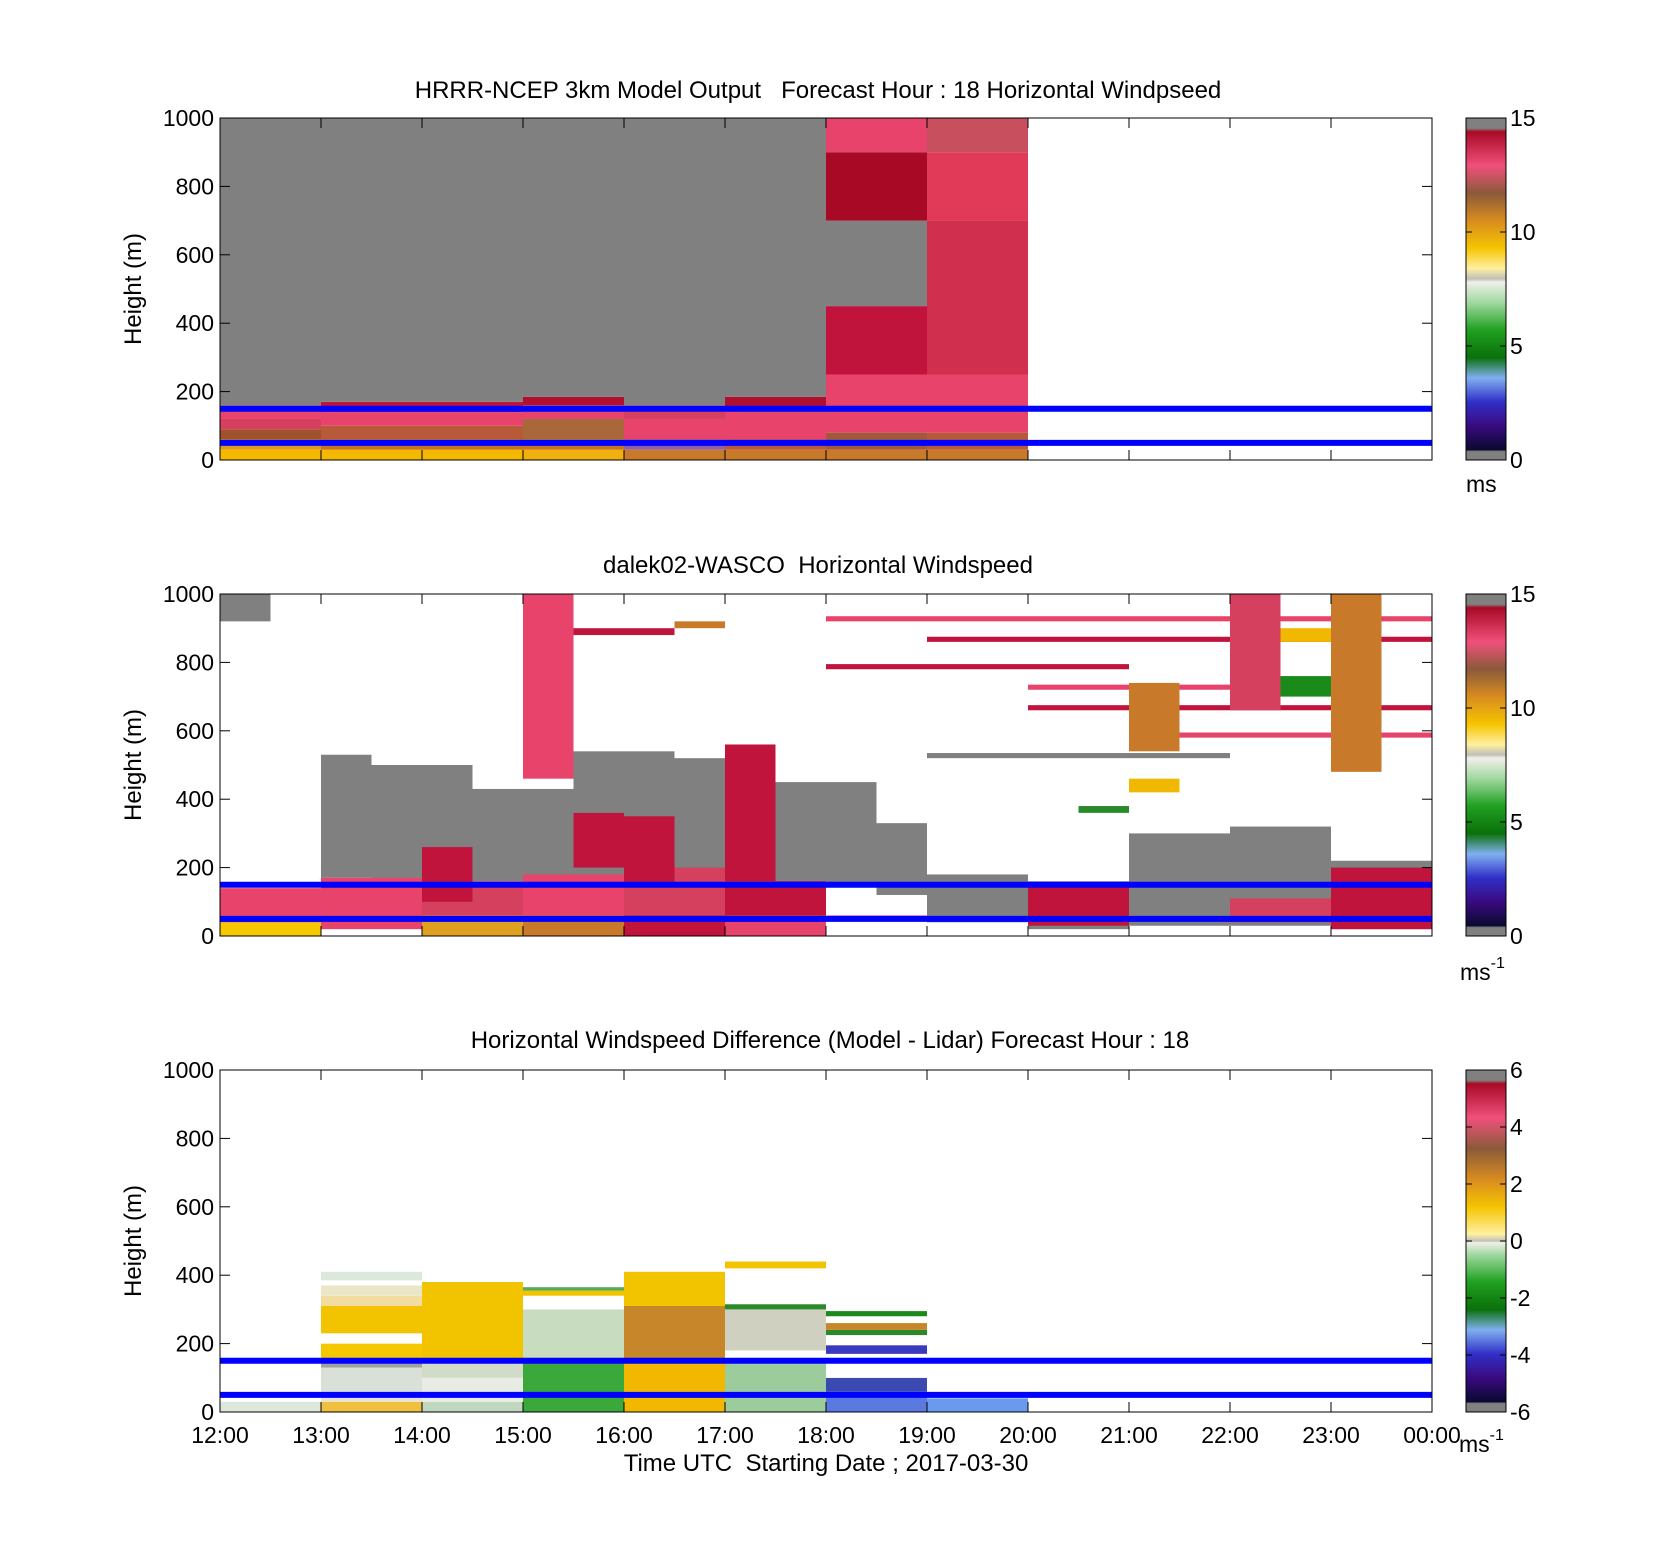 This screenshot has height=1561, width=1680. Describe the element at coordinates (826, 1435) in the screenshot. I see `panel-difference-xtick-label-6: 18:00` at that location.